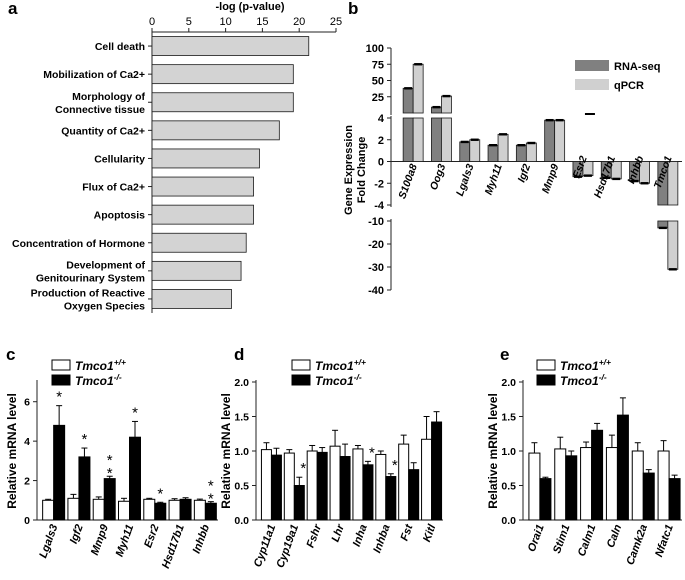 This screenshot has height=580, width=685. I want to click on category-label-orai1: Orai1, so click(536, 538).